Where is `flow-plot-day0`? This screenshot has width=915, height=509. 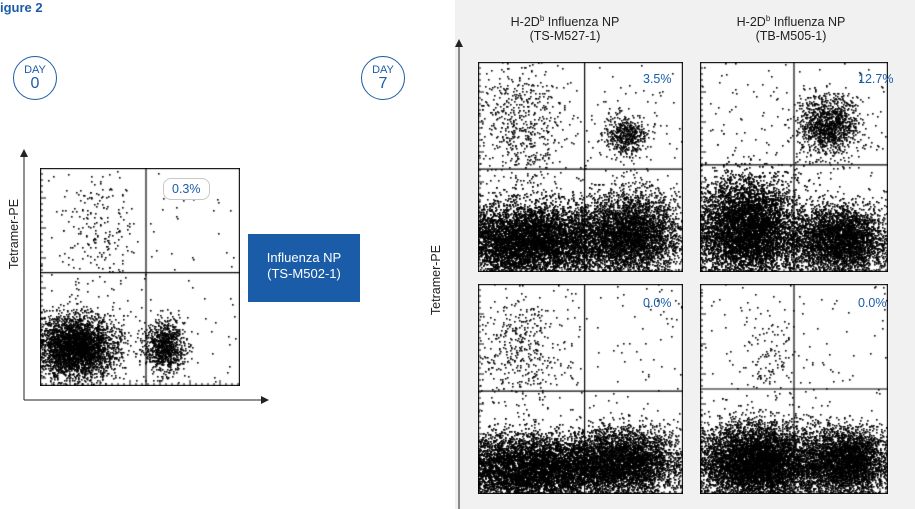 flow-plot-day0 is located at coordinates (140, 277).